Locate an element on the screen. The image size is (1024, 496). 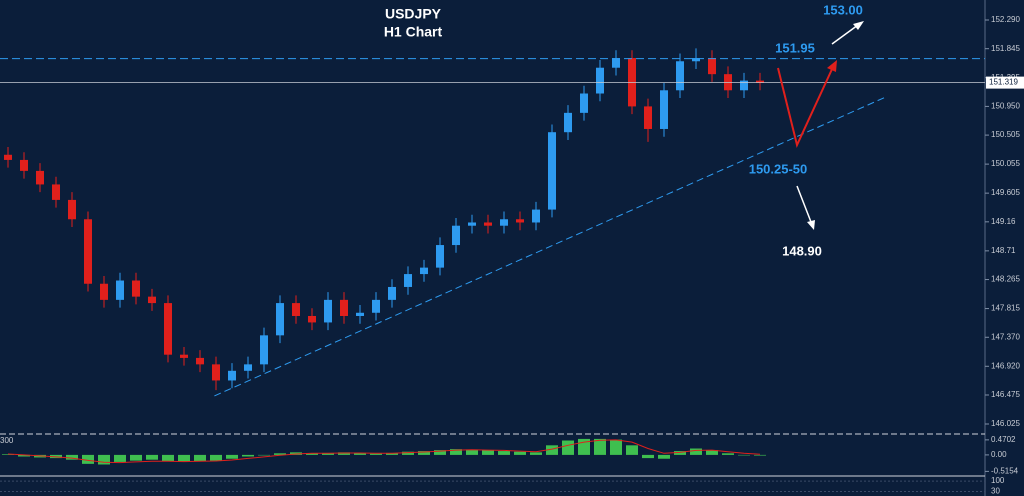
y-tick-label: 100 is located at coordinates (998, 480).